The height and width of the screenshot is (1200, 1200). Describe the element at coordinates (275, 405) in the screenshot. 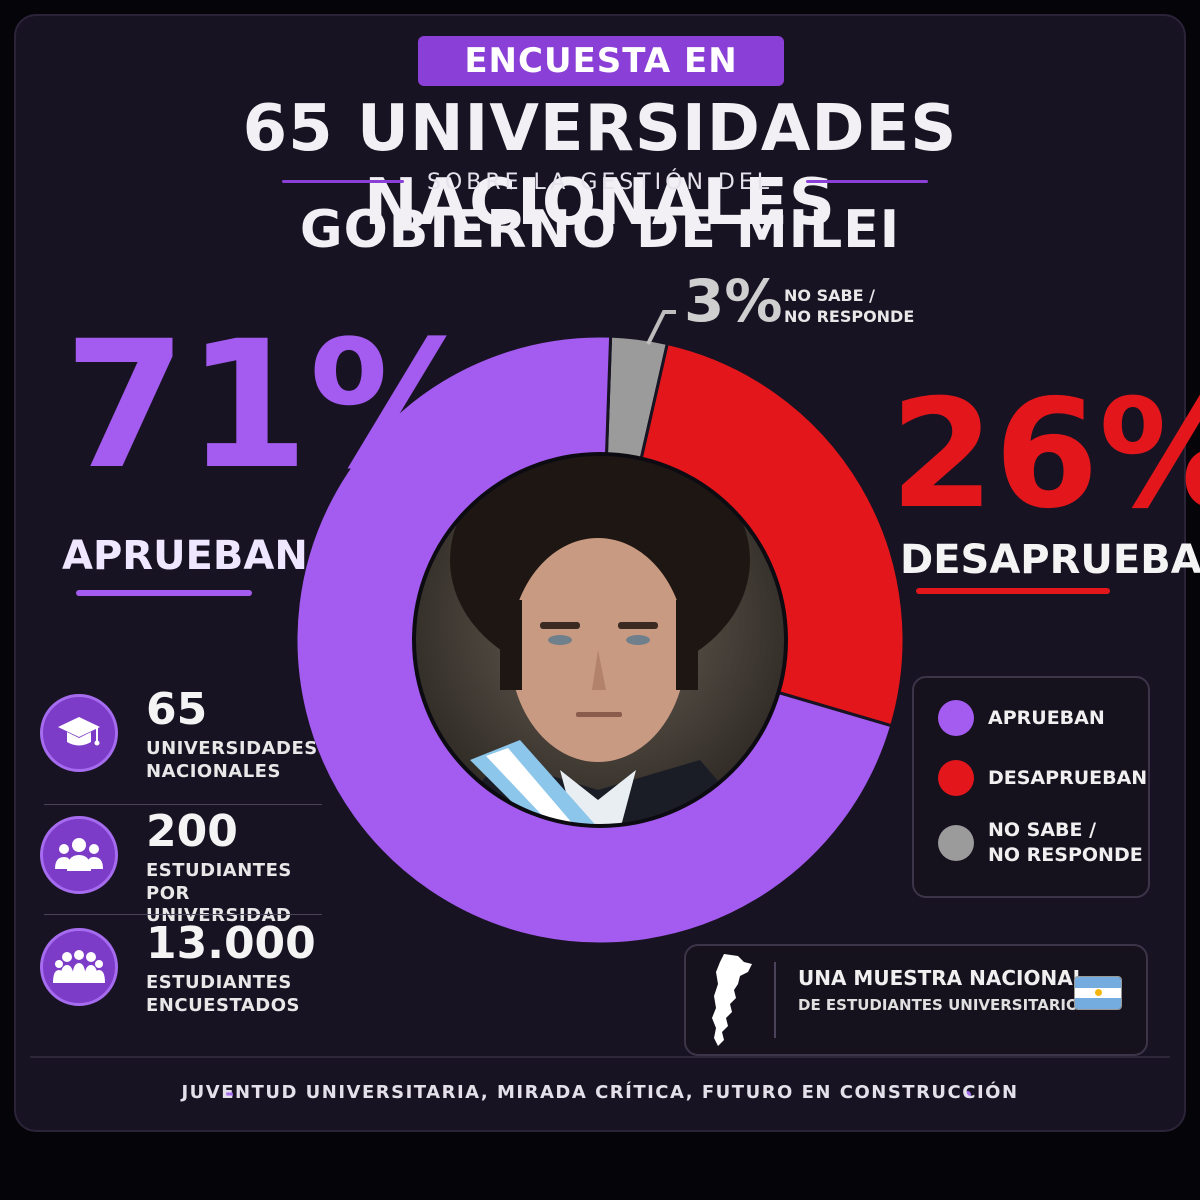

I see `approve-percent: 71%` at that location.